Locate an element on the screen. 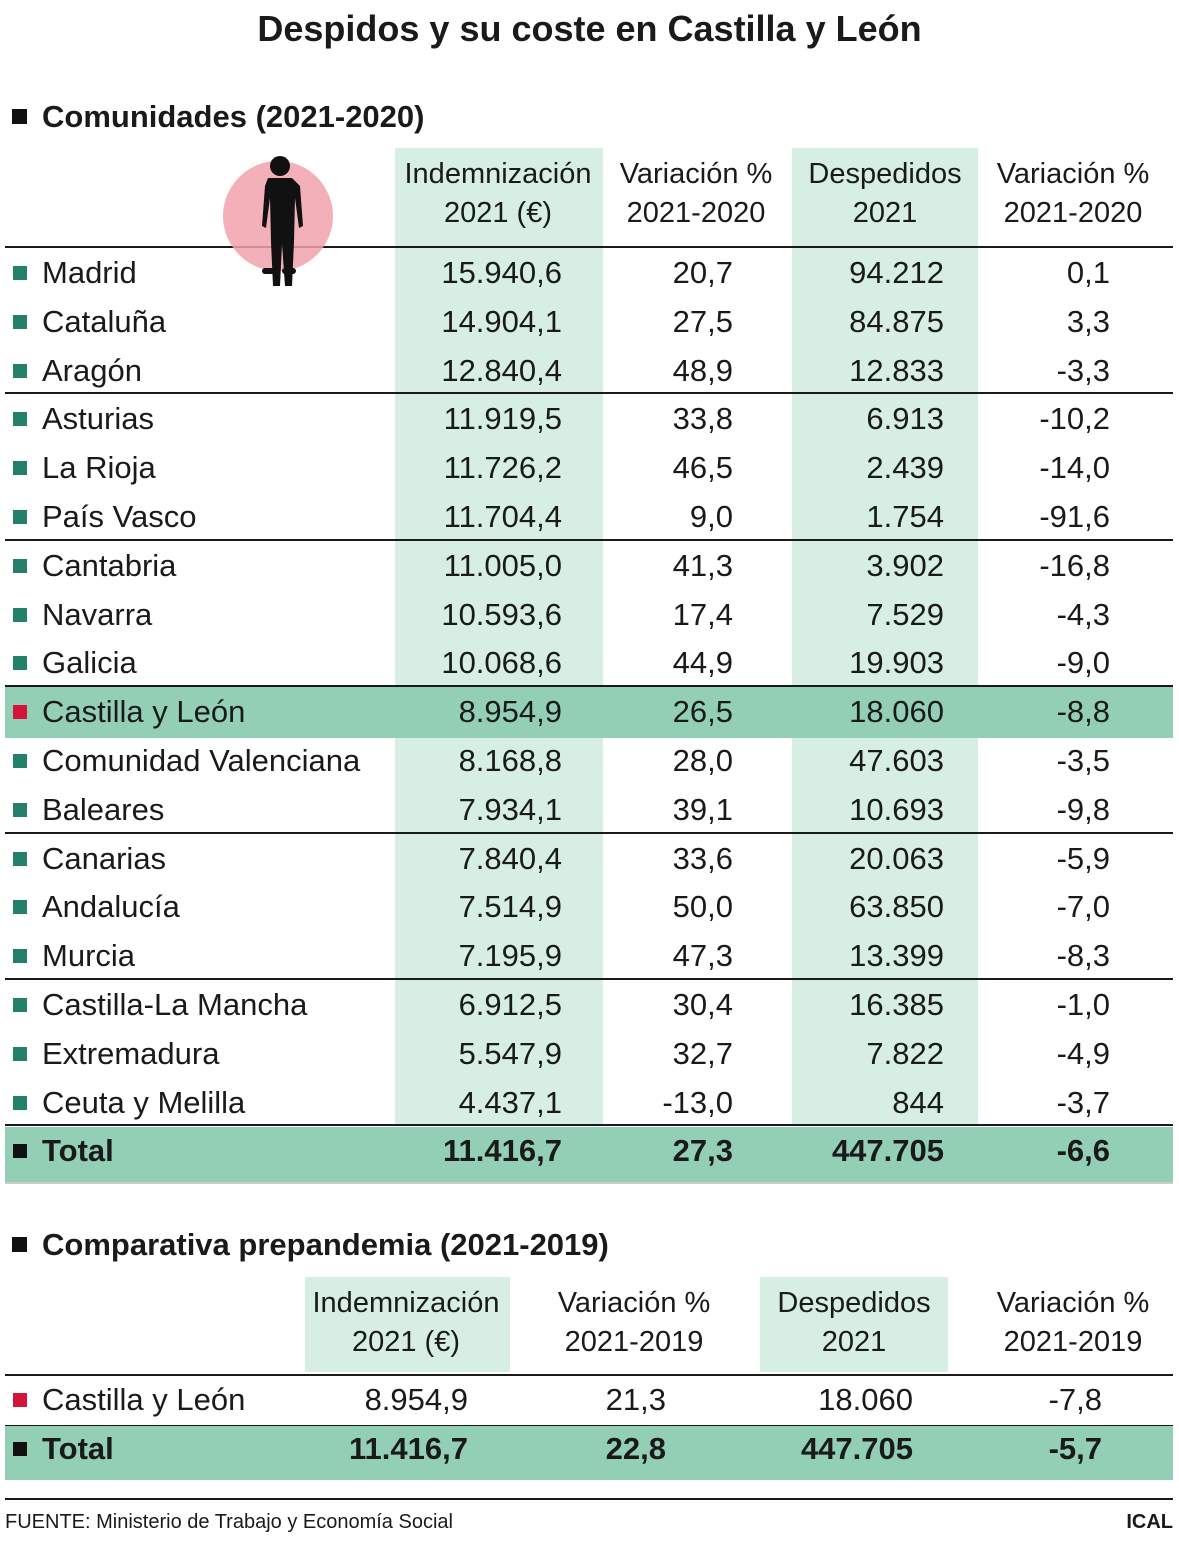  cell-value: 27,5 is located at coordinates (702, 321).